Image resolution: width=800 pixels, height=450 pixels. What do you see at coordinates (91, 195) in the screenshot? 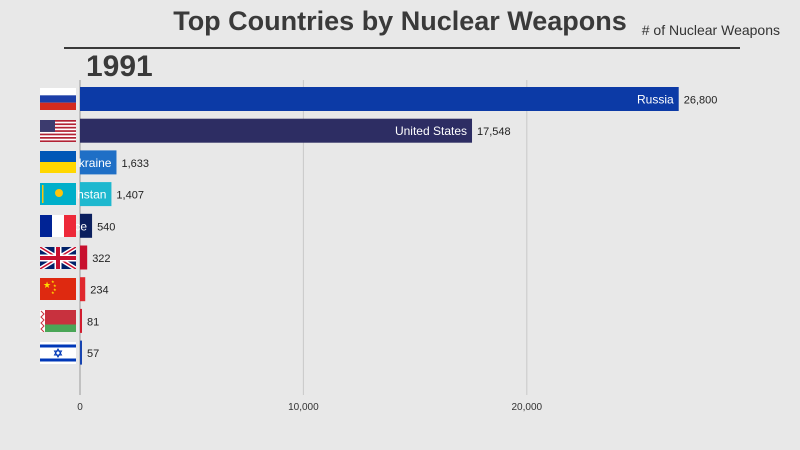
I see `bar-category-label: hstan` at bounding box center [91, 195].